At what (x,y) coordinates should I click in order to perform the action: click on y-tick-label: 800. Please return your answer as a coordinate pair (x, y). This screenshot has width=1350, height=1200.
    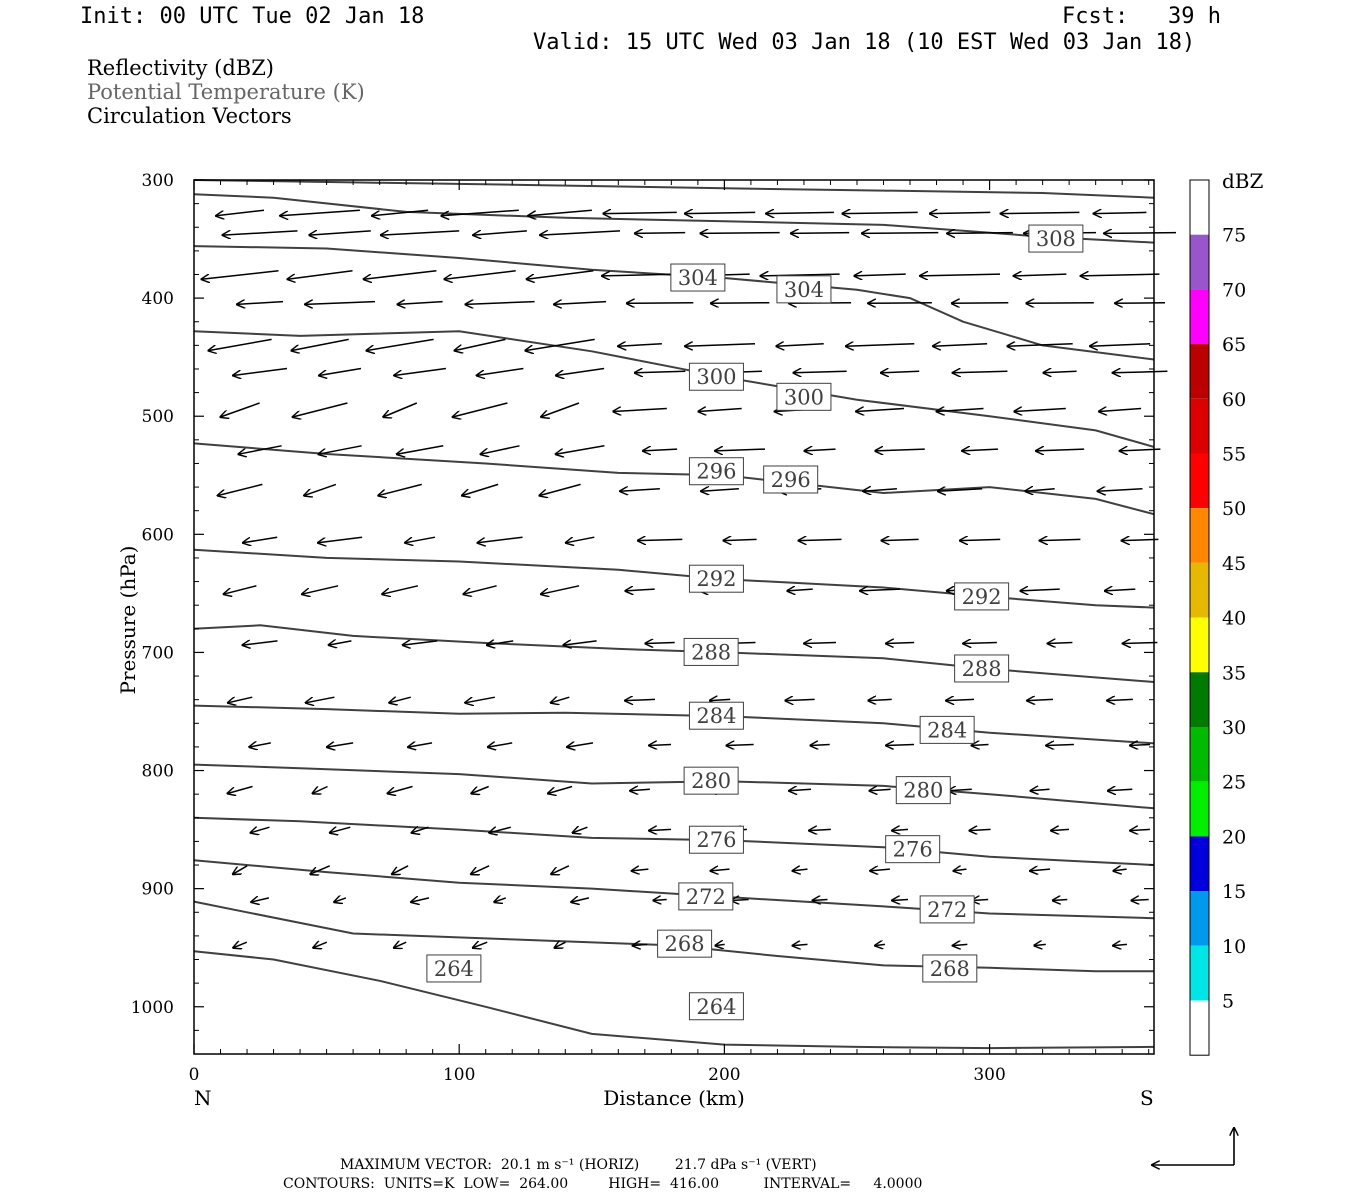
    Looking at the image, I should click on (158, 772).